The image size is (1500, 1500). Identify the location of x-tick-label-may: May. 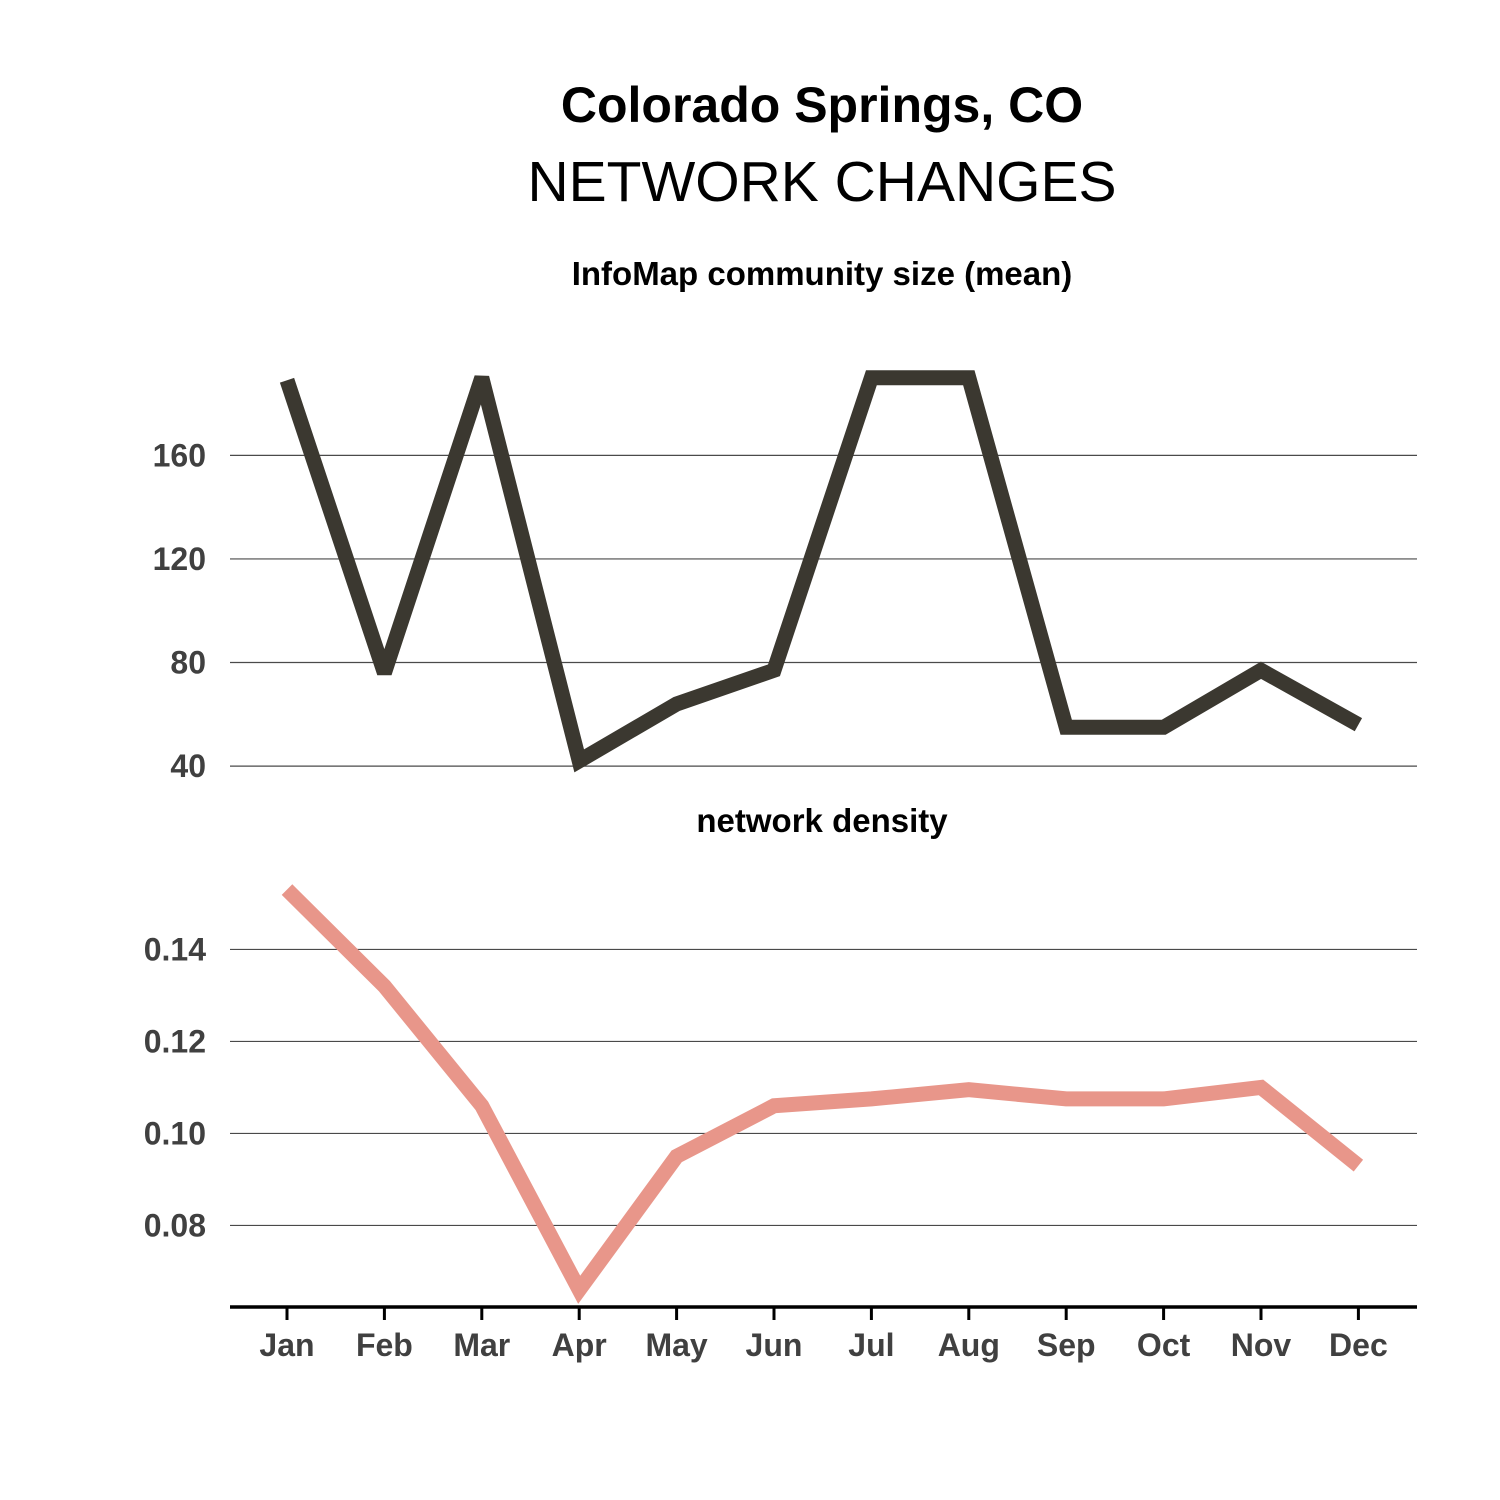
(676, 1345).